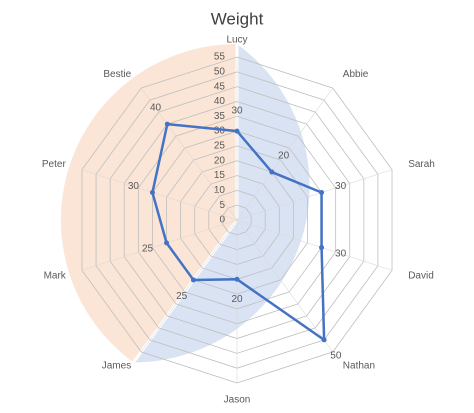 The width and height of the screenshot is (474, 413). I want to click on category-label: Bestie, so click(117, 74).